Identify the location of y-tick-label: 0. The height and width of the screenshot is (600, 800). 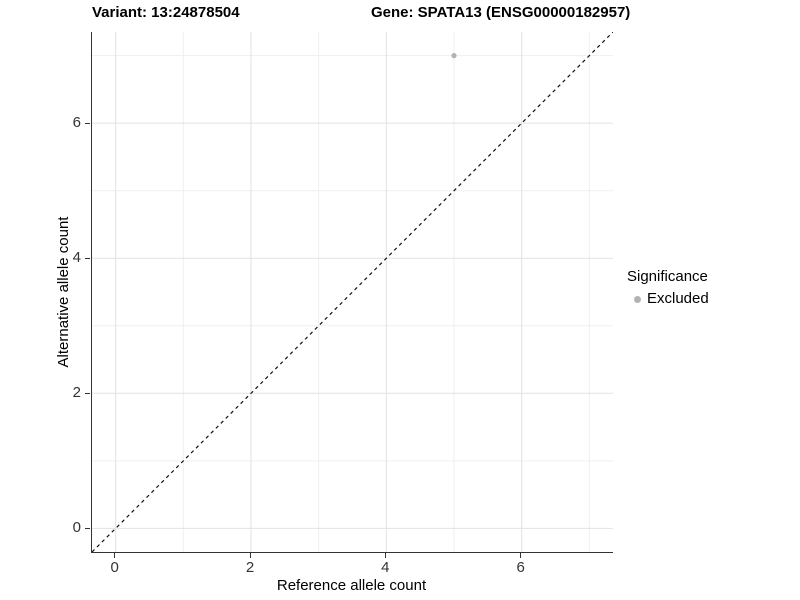
(76, 528).